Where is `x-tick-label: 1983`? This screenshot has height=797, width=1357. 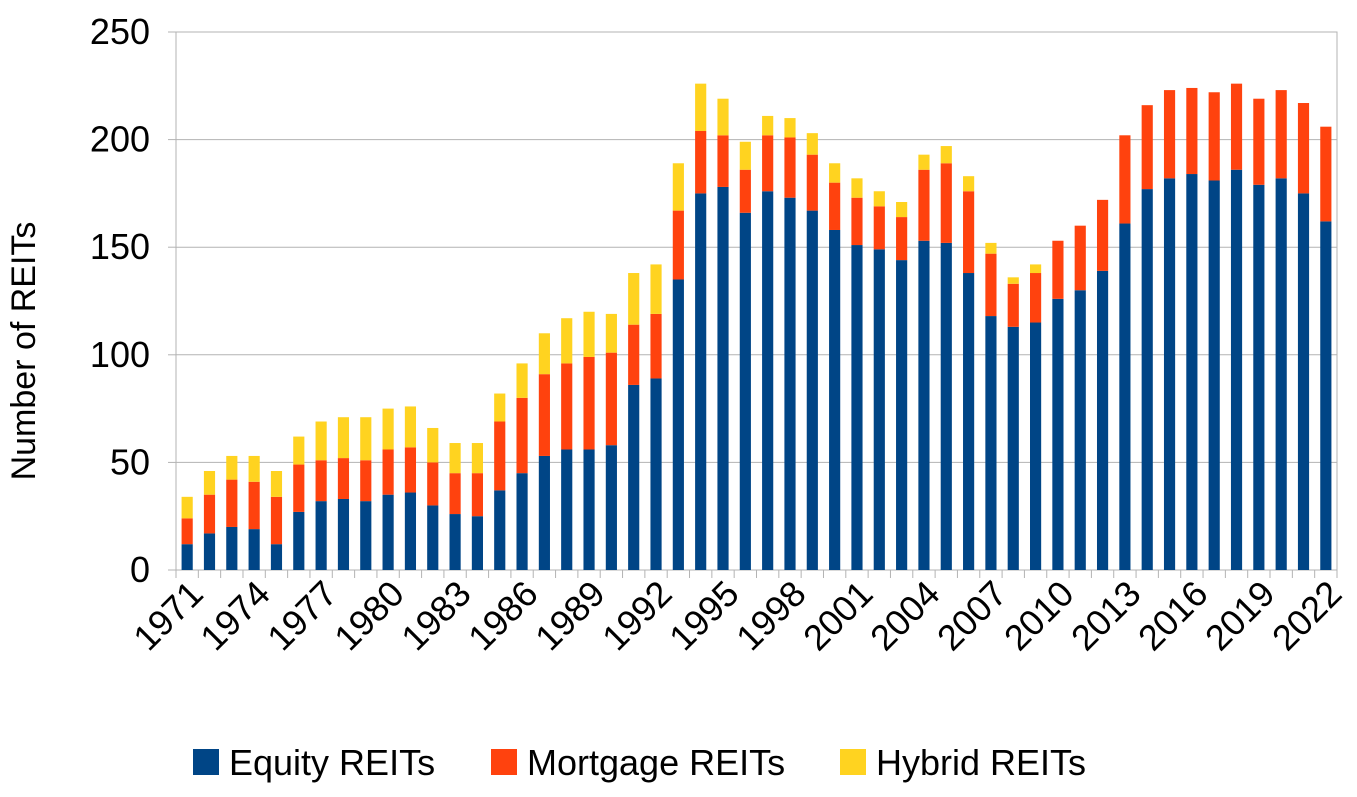
x-tick-label: 1983 is located at coordinates (436, 616).